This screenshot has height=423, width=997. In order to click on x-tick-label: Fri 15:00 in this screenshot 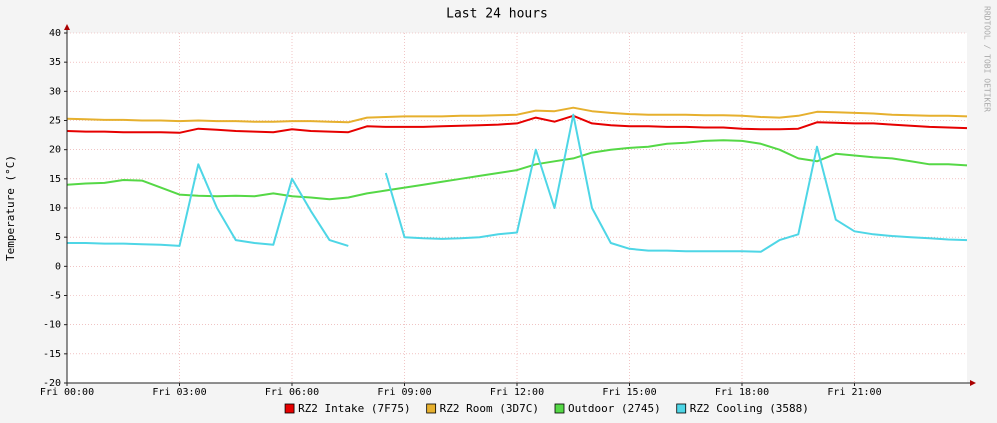, I will do `click(629, 392)`.